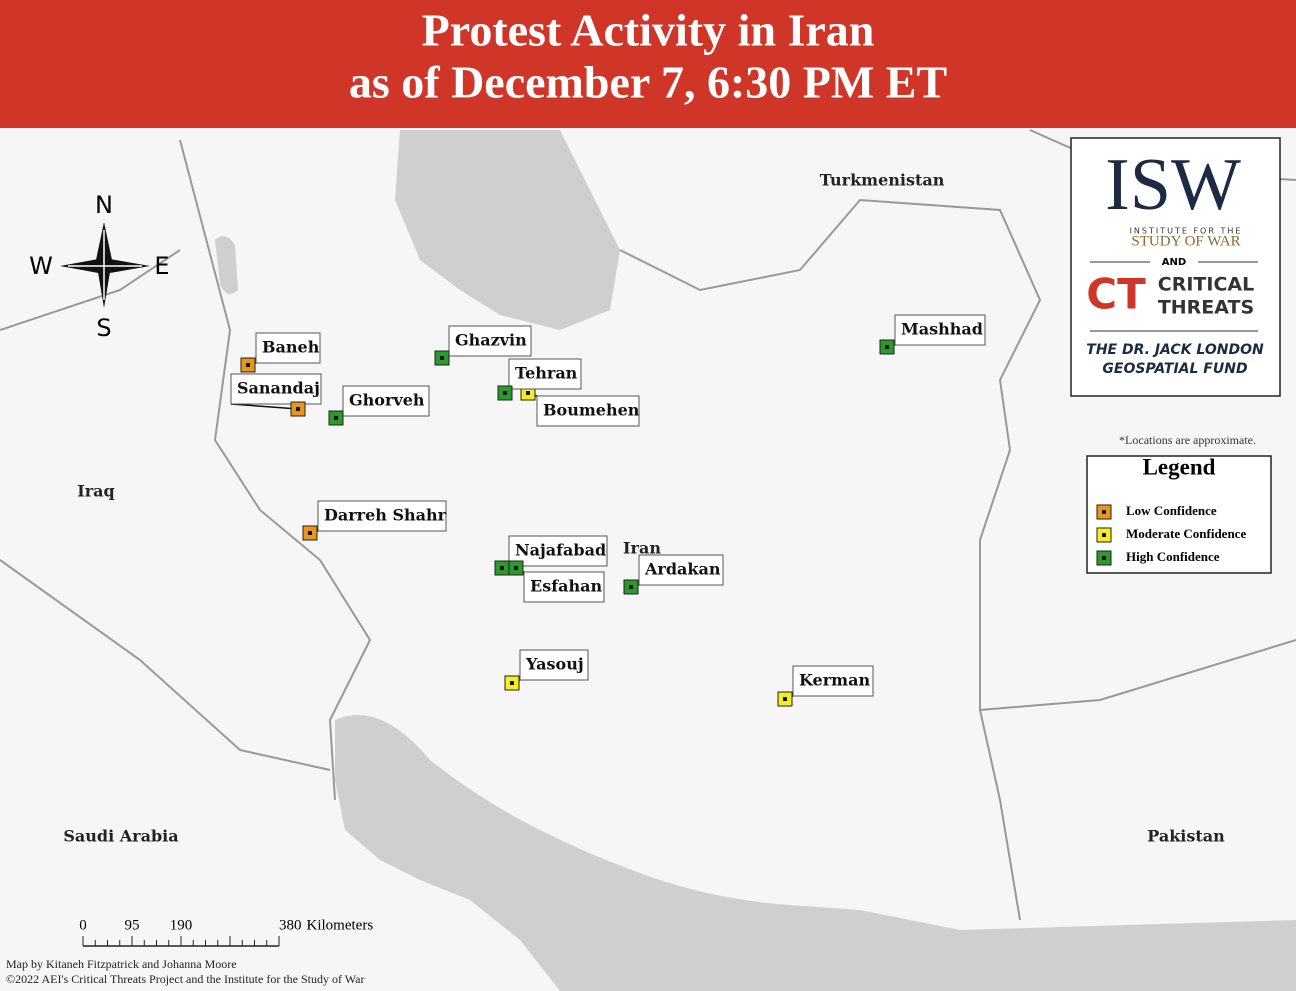  Describe the element at coordinates (1175, 350) in the screenshot. I see `logo-text: THE DR. JACK LONDON` at that location.